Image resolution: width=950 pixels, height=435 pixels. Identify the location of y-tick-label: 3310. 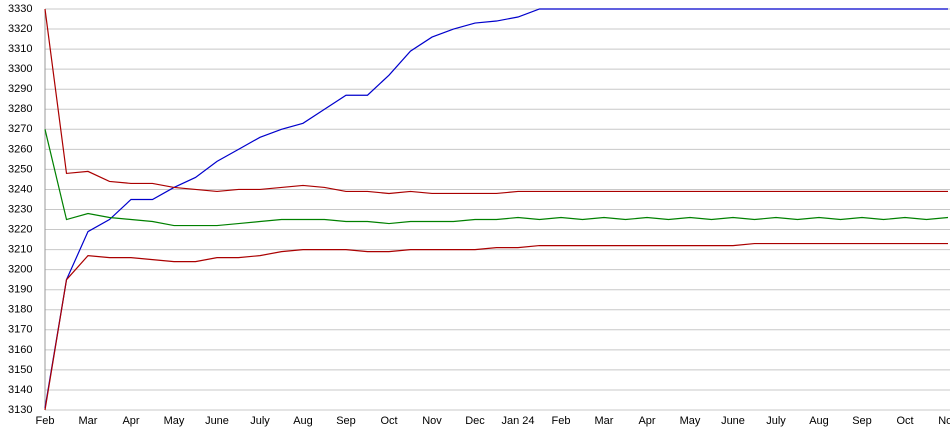
(20, 49).